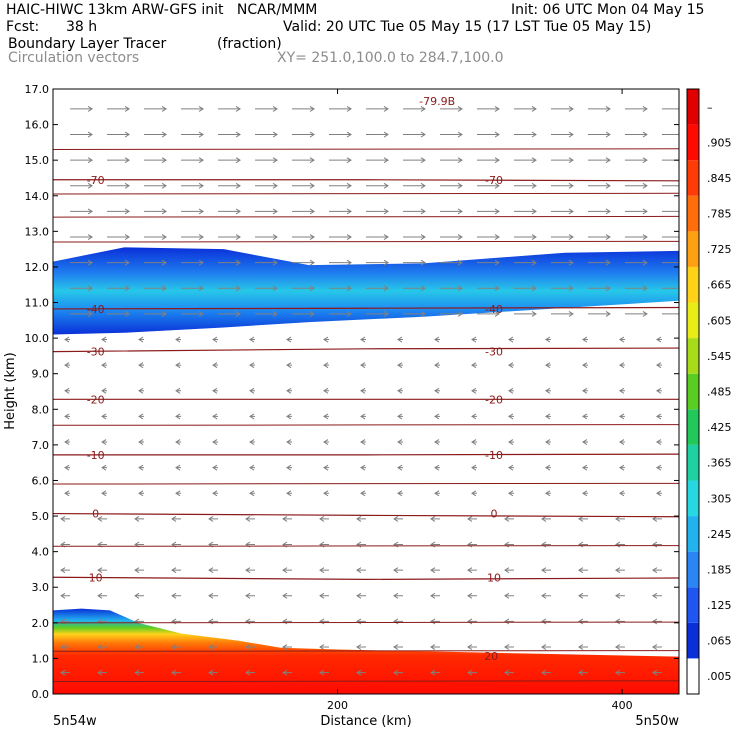 The image size is (740, 740). I want to click on y-axis-label: Height (km), so click(10, 390).